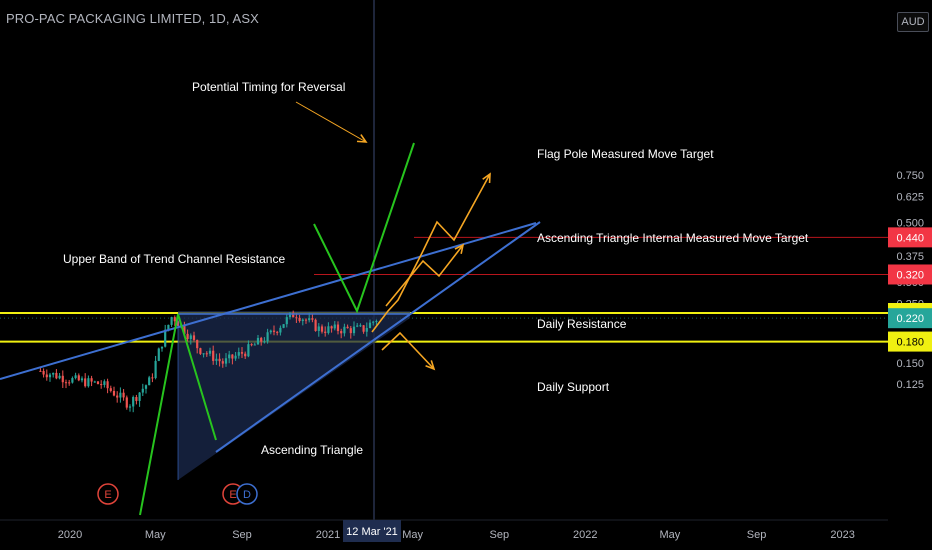  I want to click on annotation-reversal-timing: Potential Timing for Reversal, so click(268, 87).